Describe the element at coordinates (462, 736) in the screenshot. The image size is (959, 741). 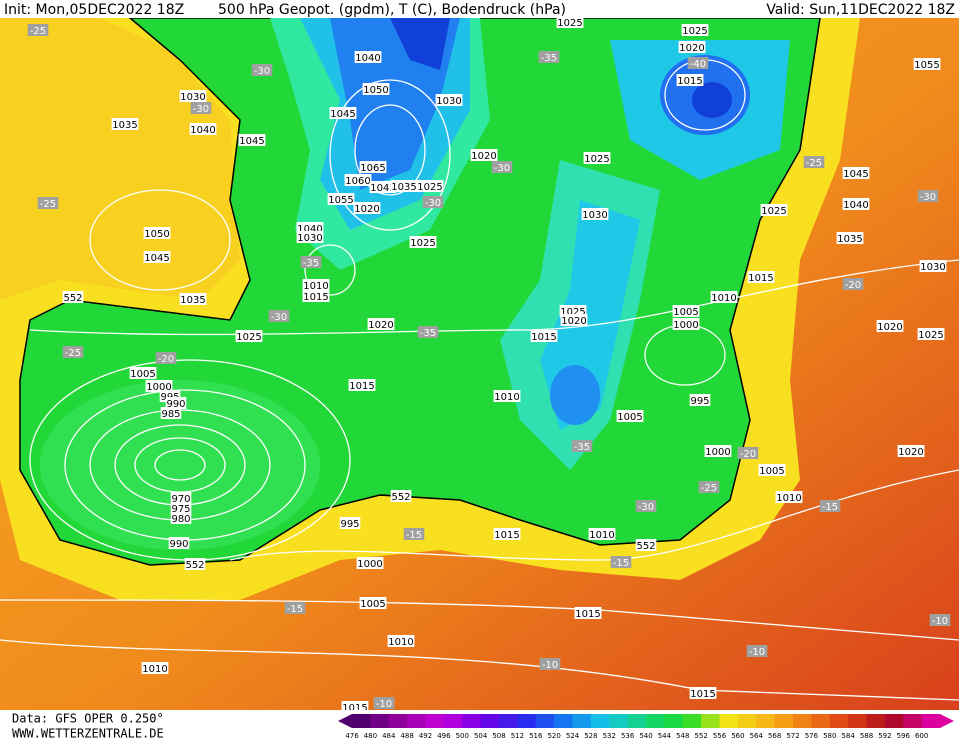
I see `colorbar-tick-label: 500` at that location.